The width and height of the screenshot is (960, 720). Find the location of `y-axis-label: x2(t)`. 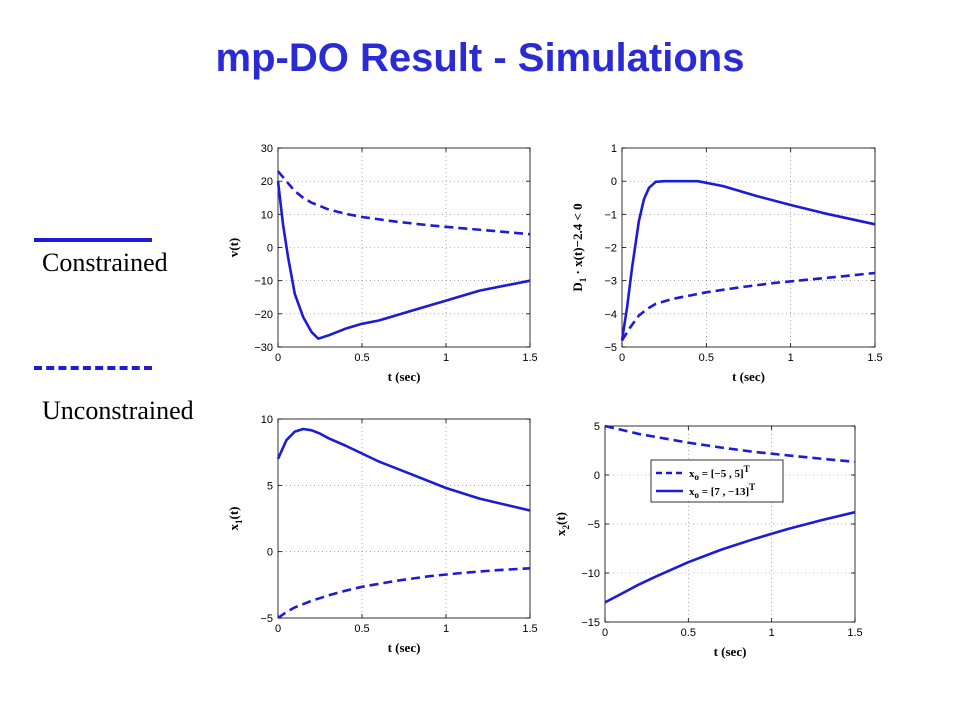

y-axis-label: x2(t) is located at coordinates (562, 524).